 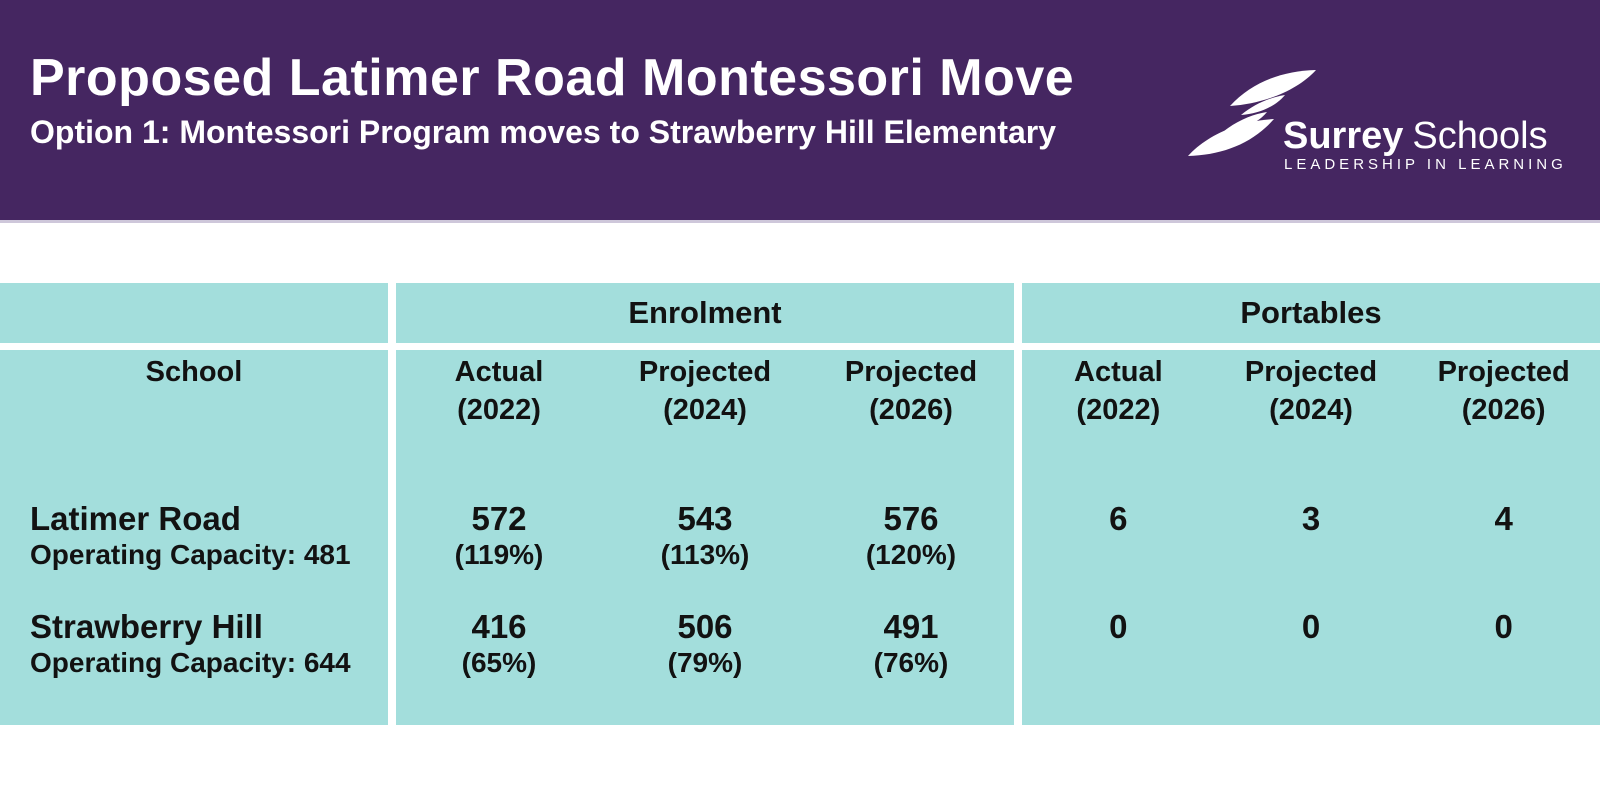 I want to click on enrolment-value: 491, so click(x=911, y=626).